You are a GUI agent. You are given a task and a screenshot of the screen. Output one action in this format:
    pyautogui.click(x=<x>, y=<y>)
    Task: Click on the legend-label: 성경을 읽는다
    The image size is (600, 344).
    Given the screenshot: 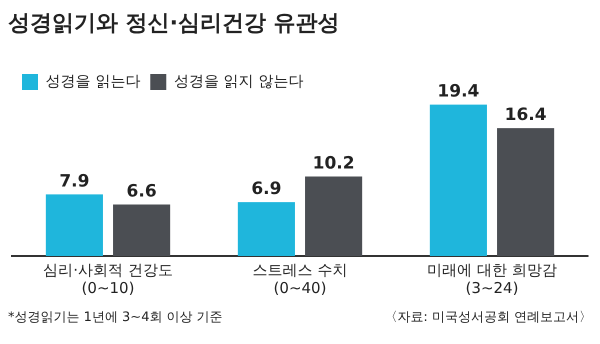 What is the action you would take?
    pyautogui.click(x=93, y=81)
    